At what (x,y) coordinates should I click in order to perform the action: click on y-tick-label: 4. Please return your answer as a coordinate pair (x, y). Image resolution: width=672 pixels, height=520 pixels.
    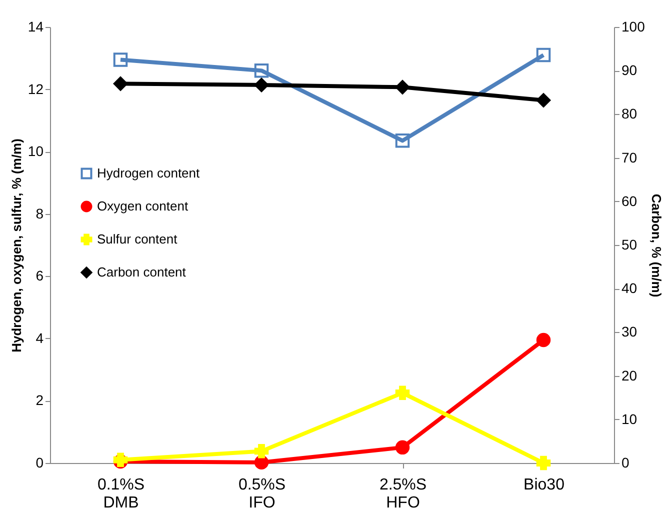
    Looking at the image, I should click on (40, 338).